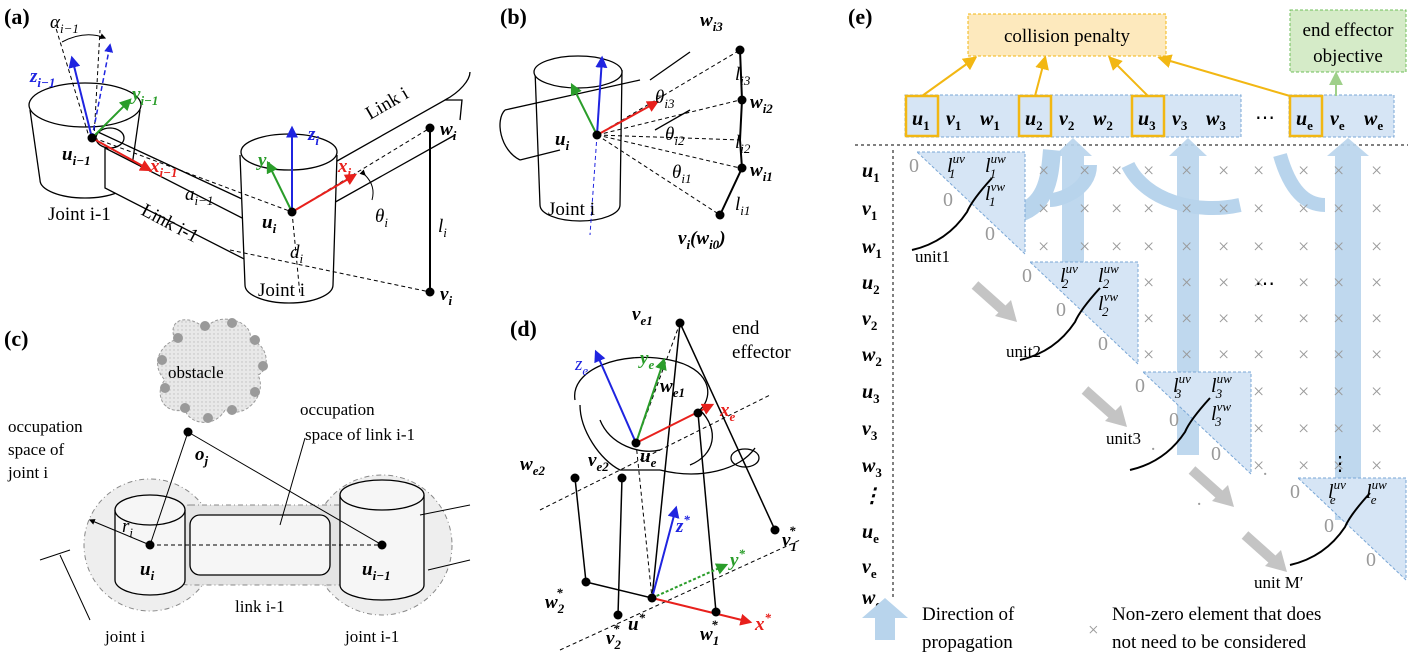  I want to click on l-i-label: l, so click(440, 226).